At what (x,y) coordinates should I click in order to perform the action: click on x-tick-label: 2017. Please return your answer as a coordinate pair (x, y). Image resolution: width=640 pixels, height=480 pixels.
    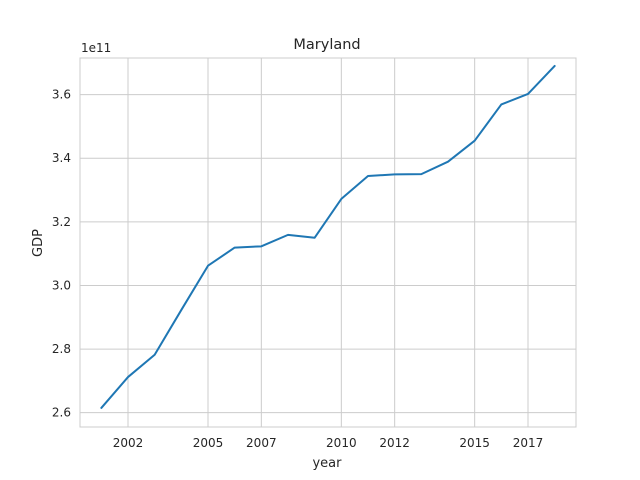
    Looking at the image, I should click on (528, 443).